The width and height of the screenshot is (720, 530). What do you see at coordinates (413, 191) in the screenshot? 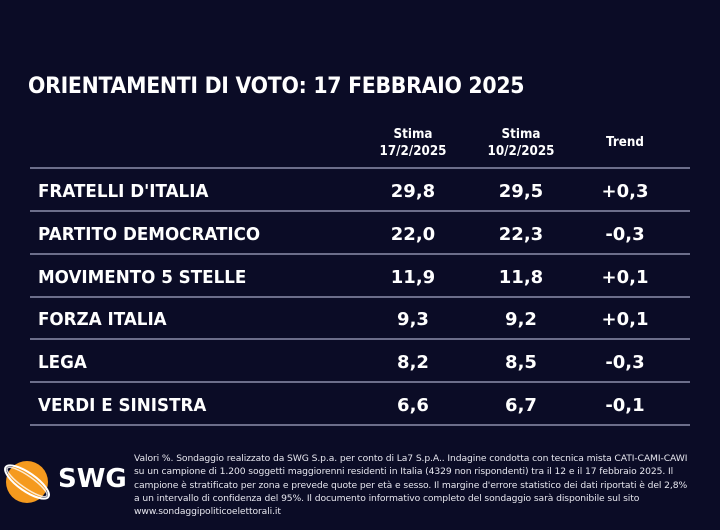
I see `current-value: 29,8` at bounding box center [413, 191].